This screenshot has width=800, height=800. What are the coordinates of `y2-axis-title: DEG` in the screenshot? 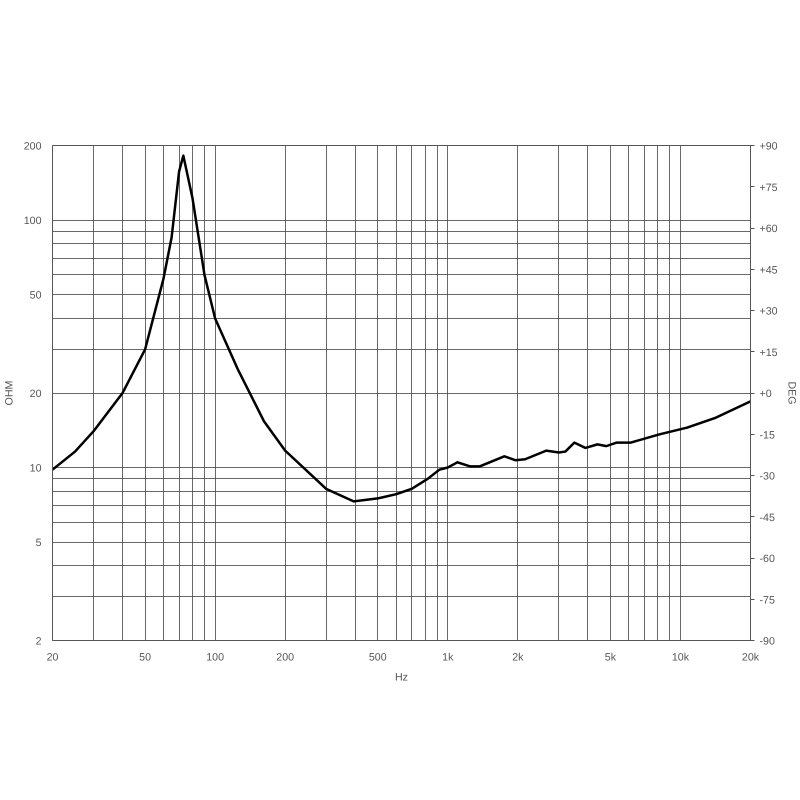 It's located at (792, 393).